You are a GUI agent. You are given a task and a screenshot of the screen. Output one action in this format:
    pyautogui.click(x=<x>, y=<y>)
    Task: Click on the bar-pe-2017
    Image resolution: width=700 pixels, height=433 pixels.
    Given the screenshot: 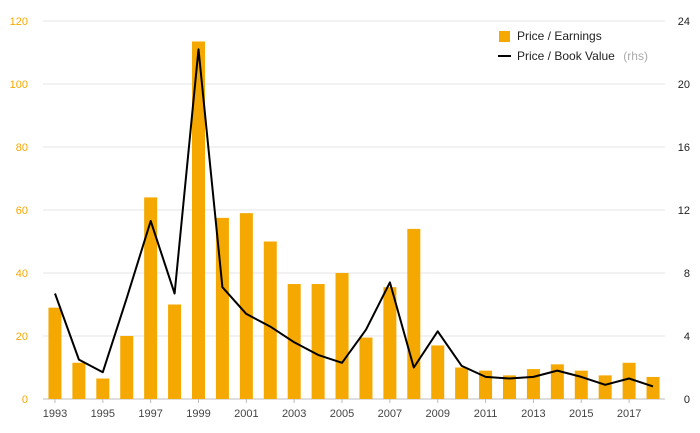 What is the action you would take?
    pyautogui.click(x=629, y=380)
    